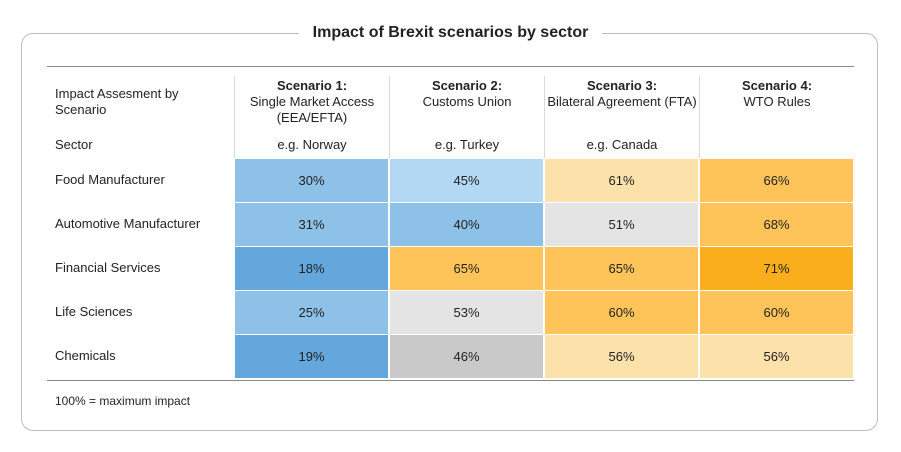  Describe the element at coordinates (123, 401) in the screenshot. I see `footnote: 100% = maximum impact` at that location.